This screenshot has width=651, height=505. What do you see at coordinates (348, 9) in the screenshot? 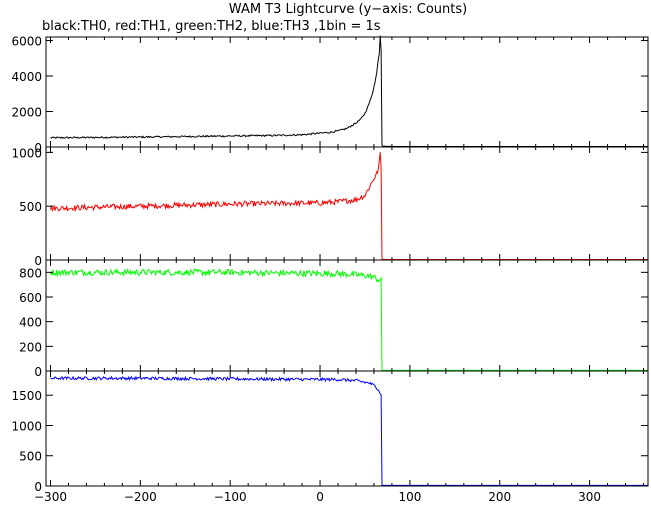
I see `chart-title: WAM T3 Lightcurve (y−axis: Counts)` at bounding box center [348, 9].